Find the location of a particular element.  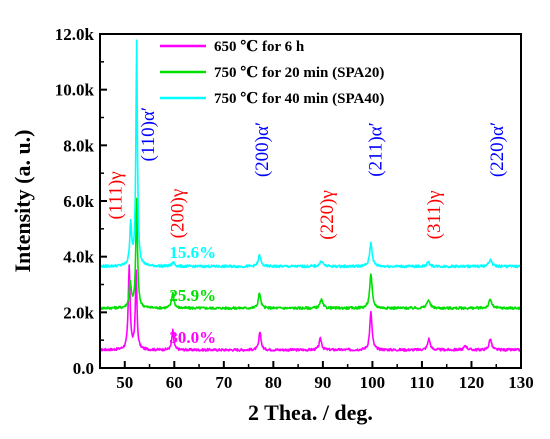

peak-label: (111)γ is located at coordinates (116, 195).